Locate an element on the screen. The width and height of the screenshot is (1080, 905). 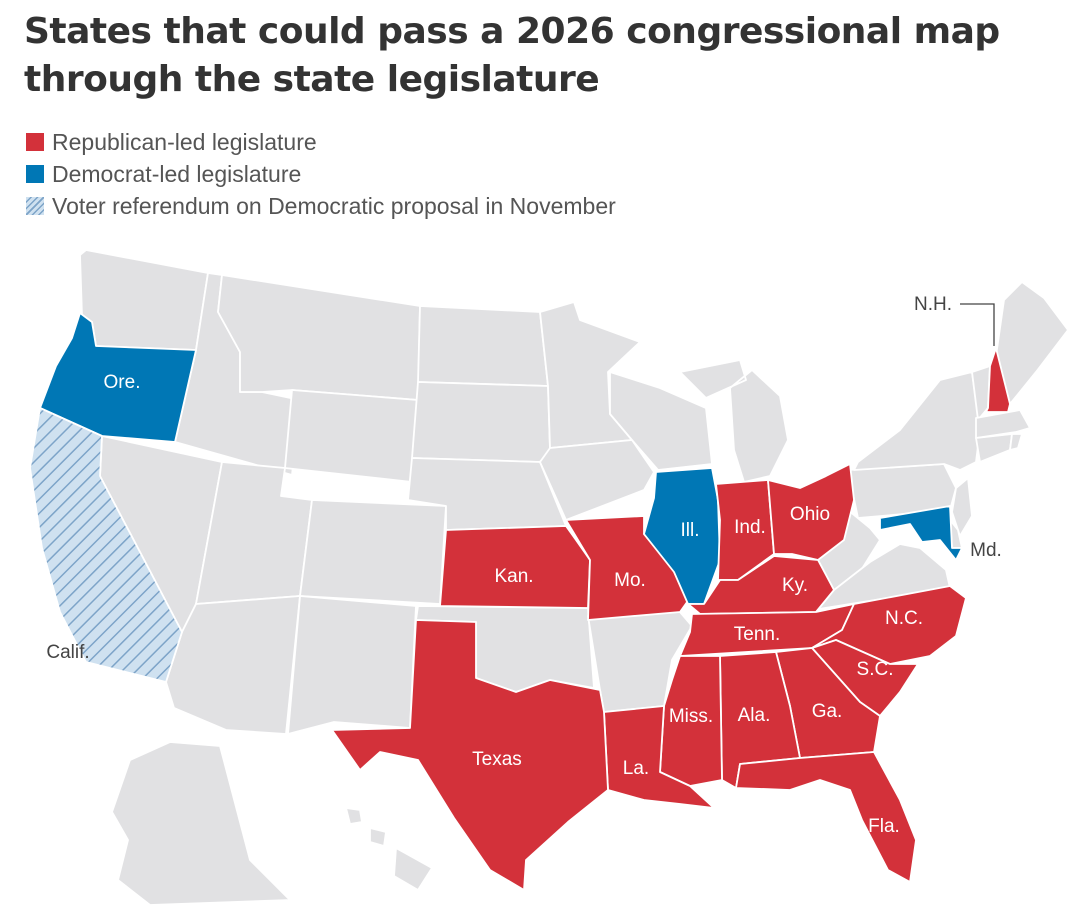
state-connecticut is located at coordinates (994, 448).